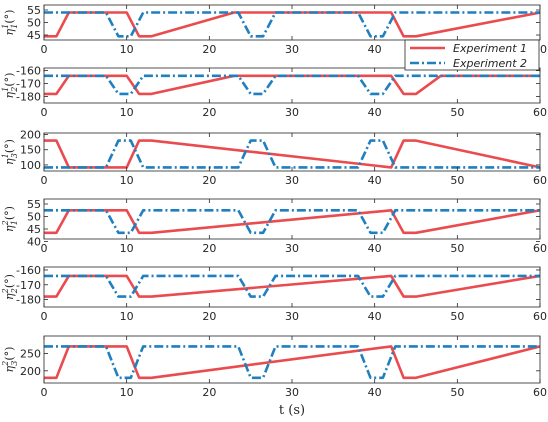 This screenshot has height=422, width=548. I want to click on legend: Experiment 1 Experiment 2, so click(472, 55).